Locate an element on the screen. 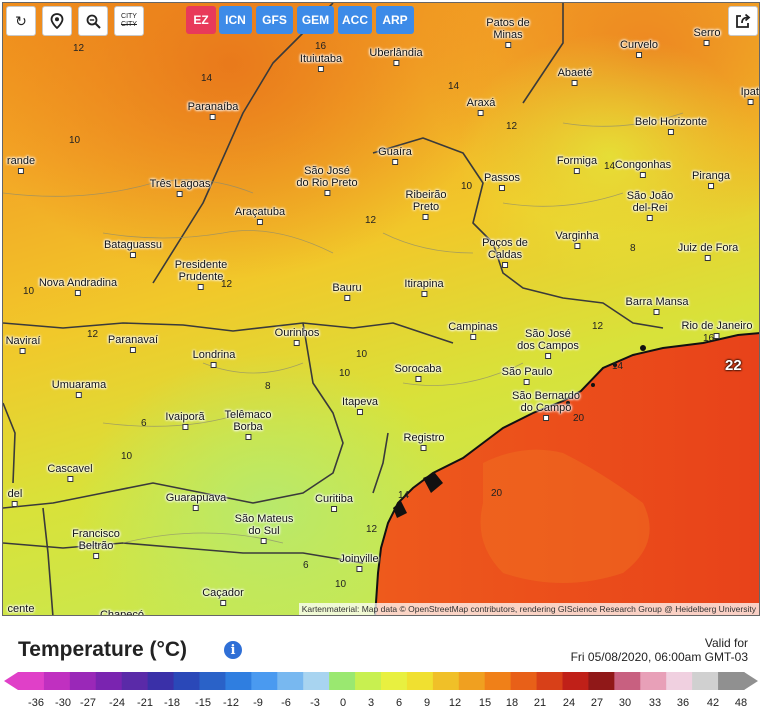 The width and height of the screenshot is (762, 714). city-label: Araxá is located at coordinates (481, 106).